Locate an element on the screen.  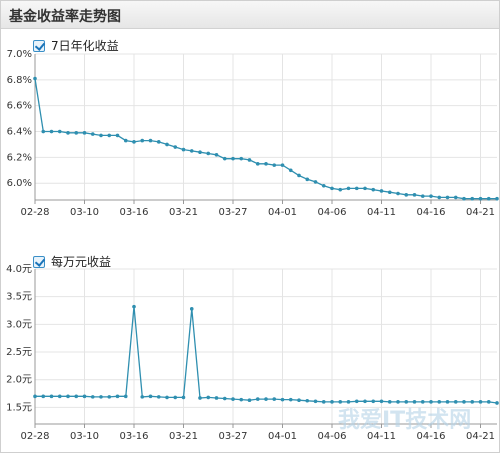
legend-seven-day-yield: 7日年化收益 is located at coordinates (76, 45).